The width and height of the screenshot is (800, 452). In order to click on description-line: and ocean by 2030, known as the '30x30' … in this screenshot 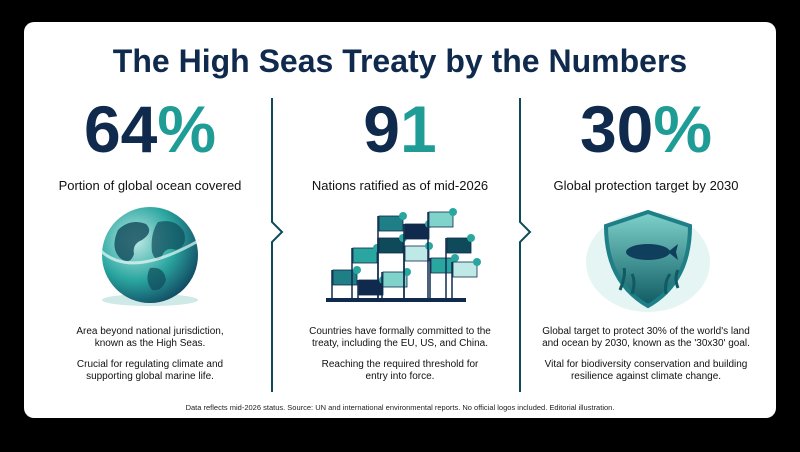, I will do `click(646, 343)`.